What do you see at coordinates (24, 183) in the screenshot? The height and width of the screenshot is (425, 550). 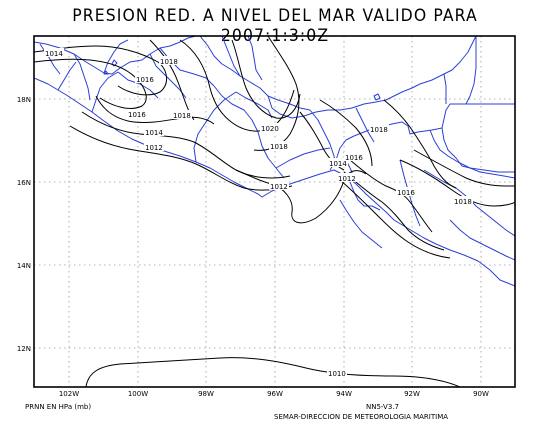 I see `lat-tick-label: 16N` at bounding box center [24, 183].